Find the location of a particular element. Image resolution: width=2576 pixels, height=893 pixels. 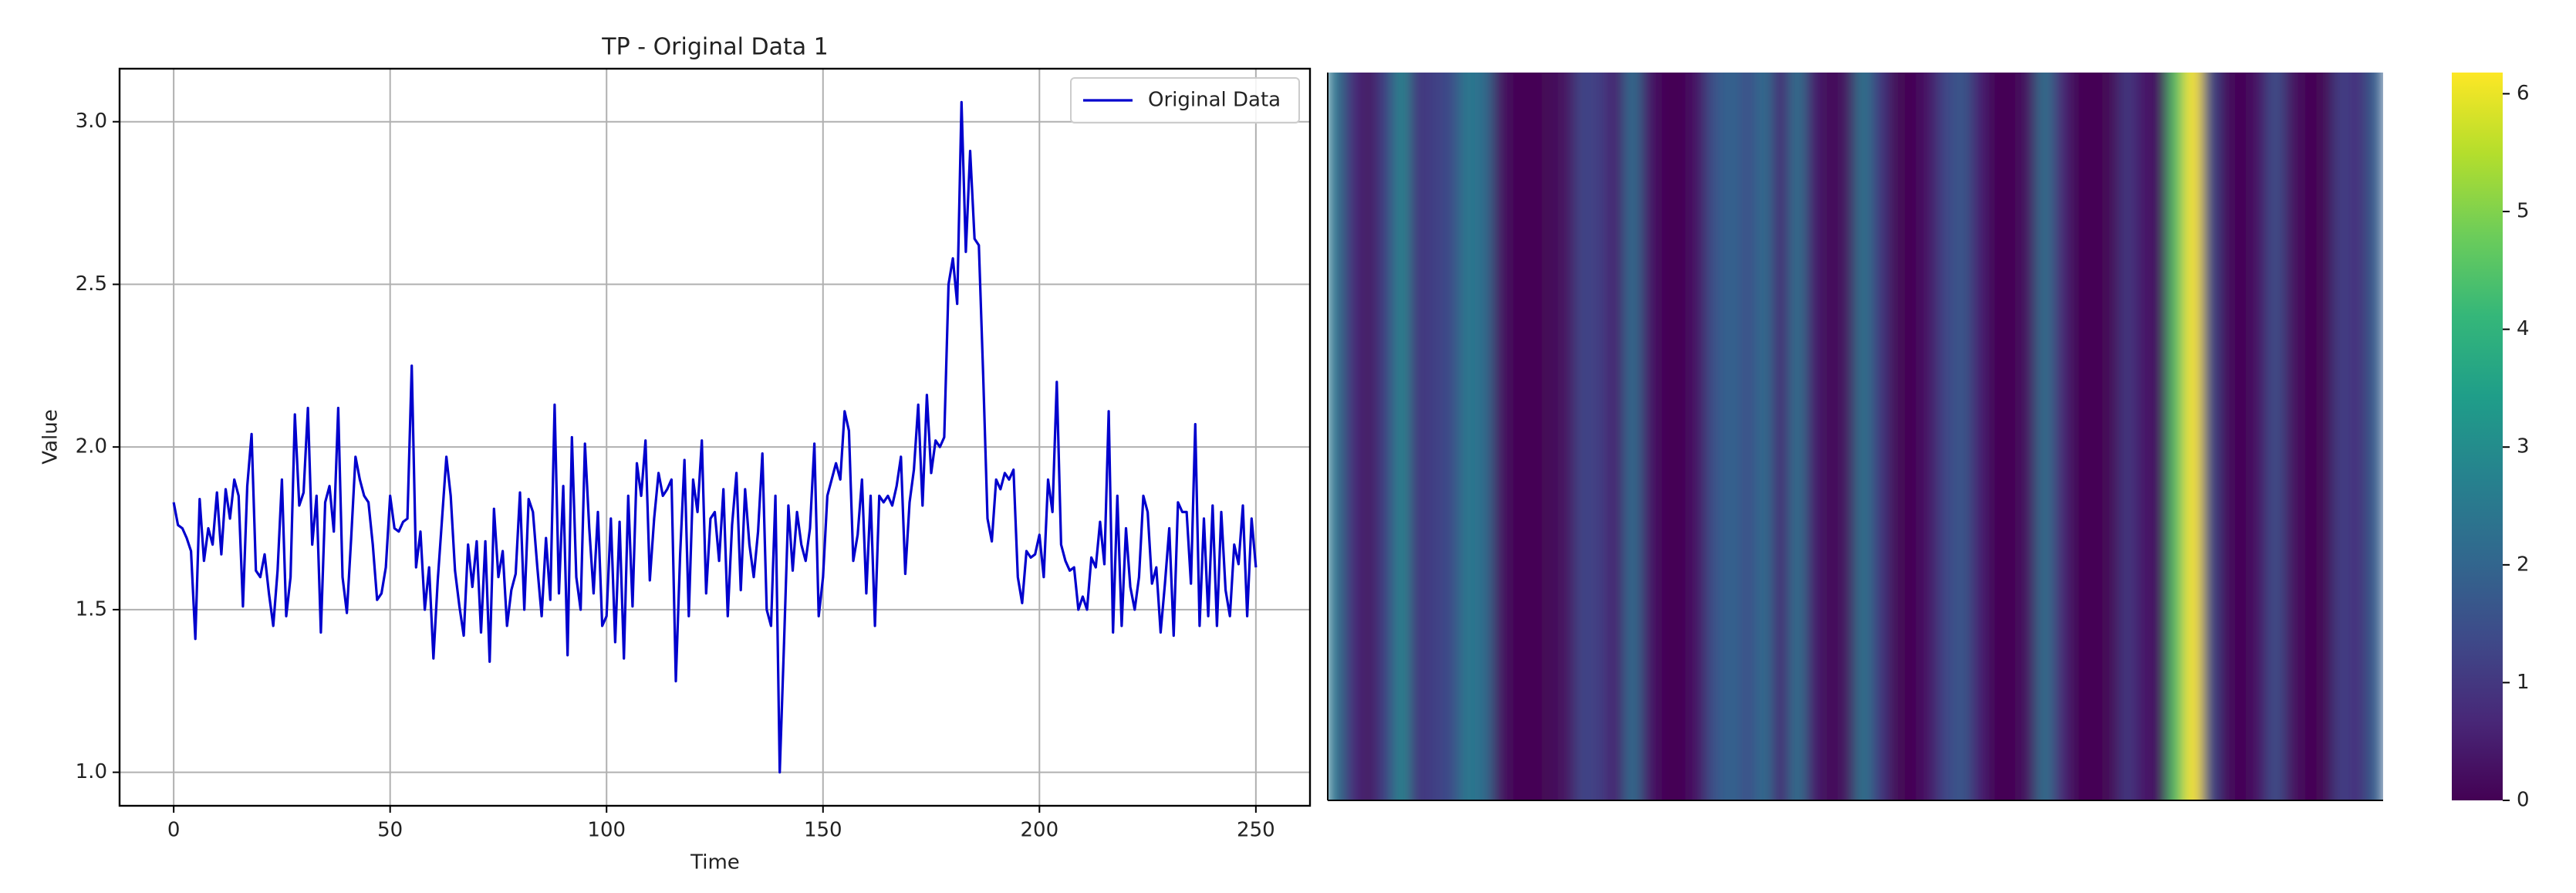

x-tick-label: 200 is located at coordinates (1039, 830).